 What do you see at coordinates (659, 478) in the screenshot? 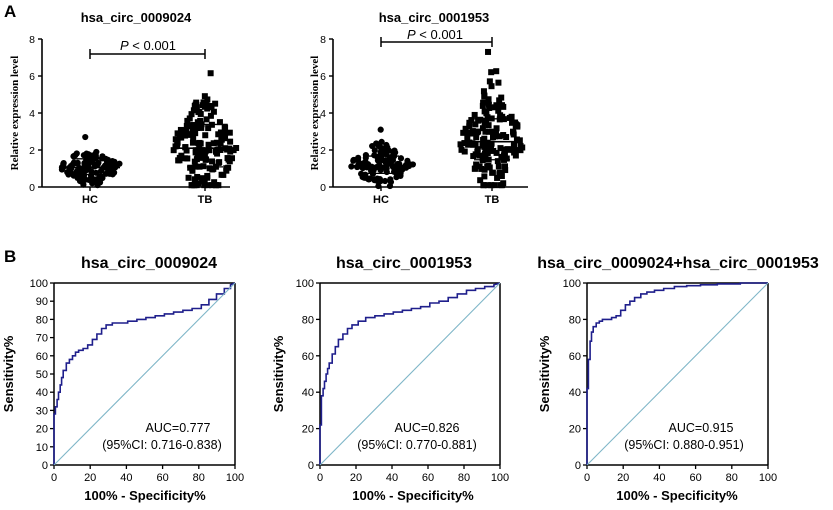
I see `x-tick-label: 40` at bounding box center [659, 478].